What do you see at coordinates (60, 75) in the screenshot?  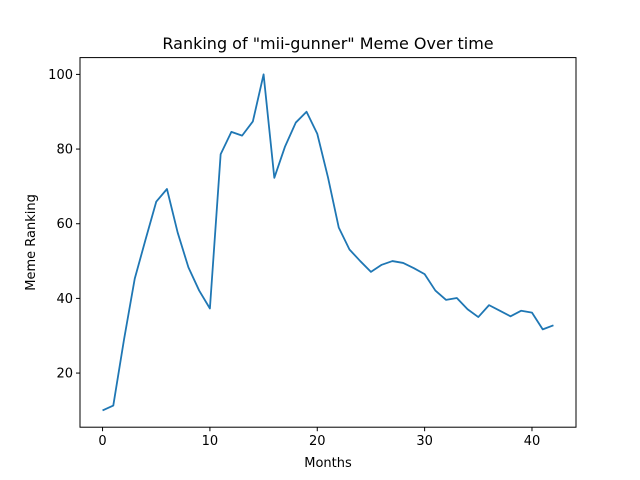 I see `y-tick-label: 100` at bounding box center [60, 75].